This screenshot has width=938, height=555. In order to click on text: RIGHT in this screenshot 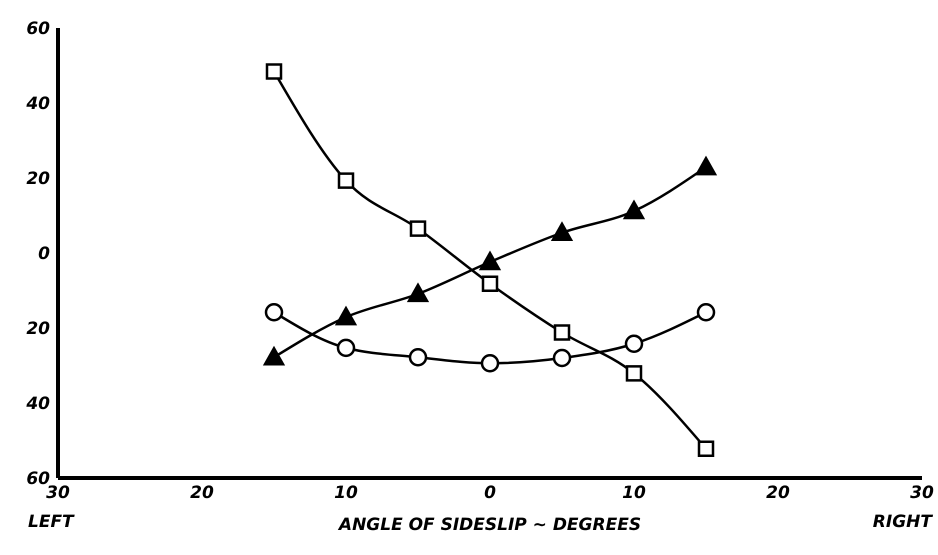, I will do `click(902, 522)`.